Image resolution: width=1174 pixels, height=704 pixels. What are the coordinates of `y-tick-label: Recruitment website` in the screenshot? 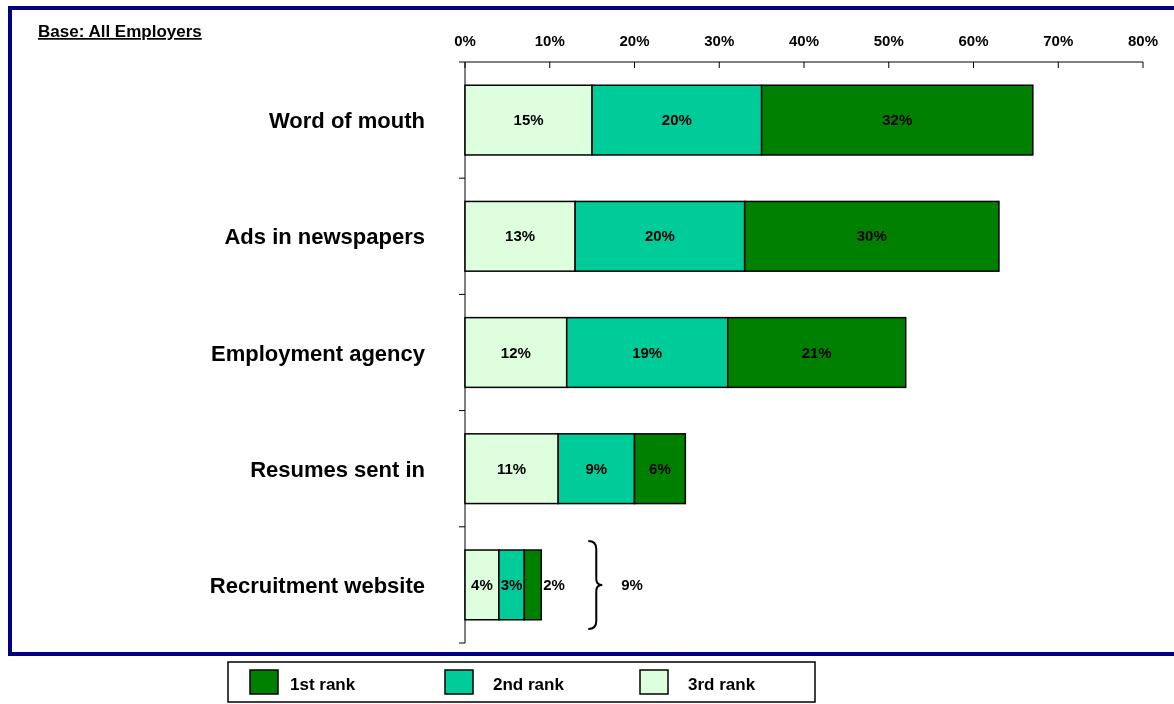 It's located at (317, 585).